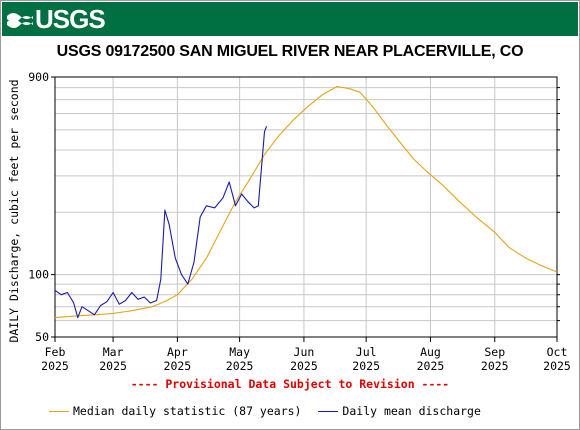 The width and height of the screenshot is (580, 430). What do you see at coordinates (177, 352) in the screenshot?
I see `x-tick-label-month: Apr` at bounding box center [177, 352].